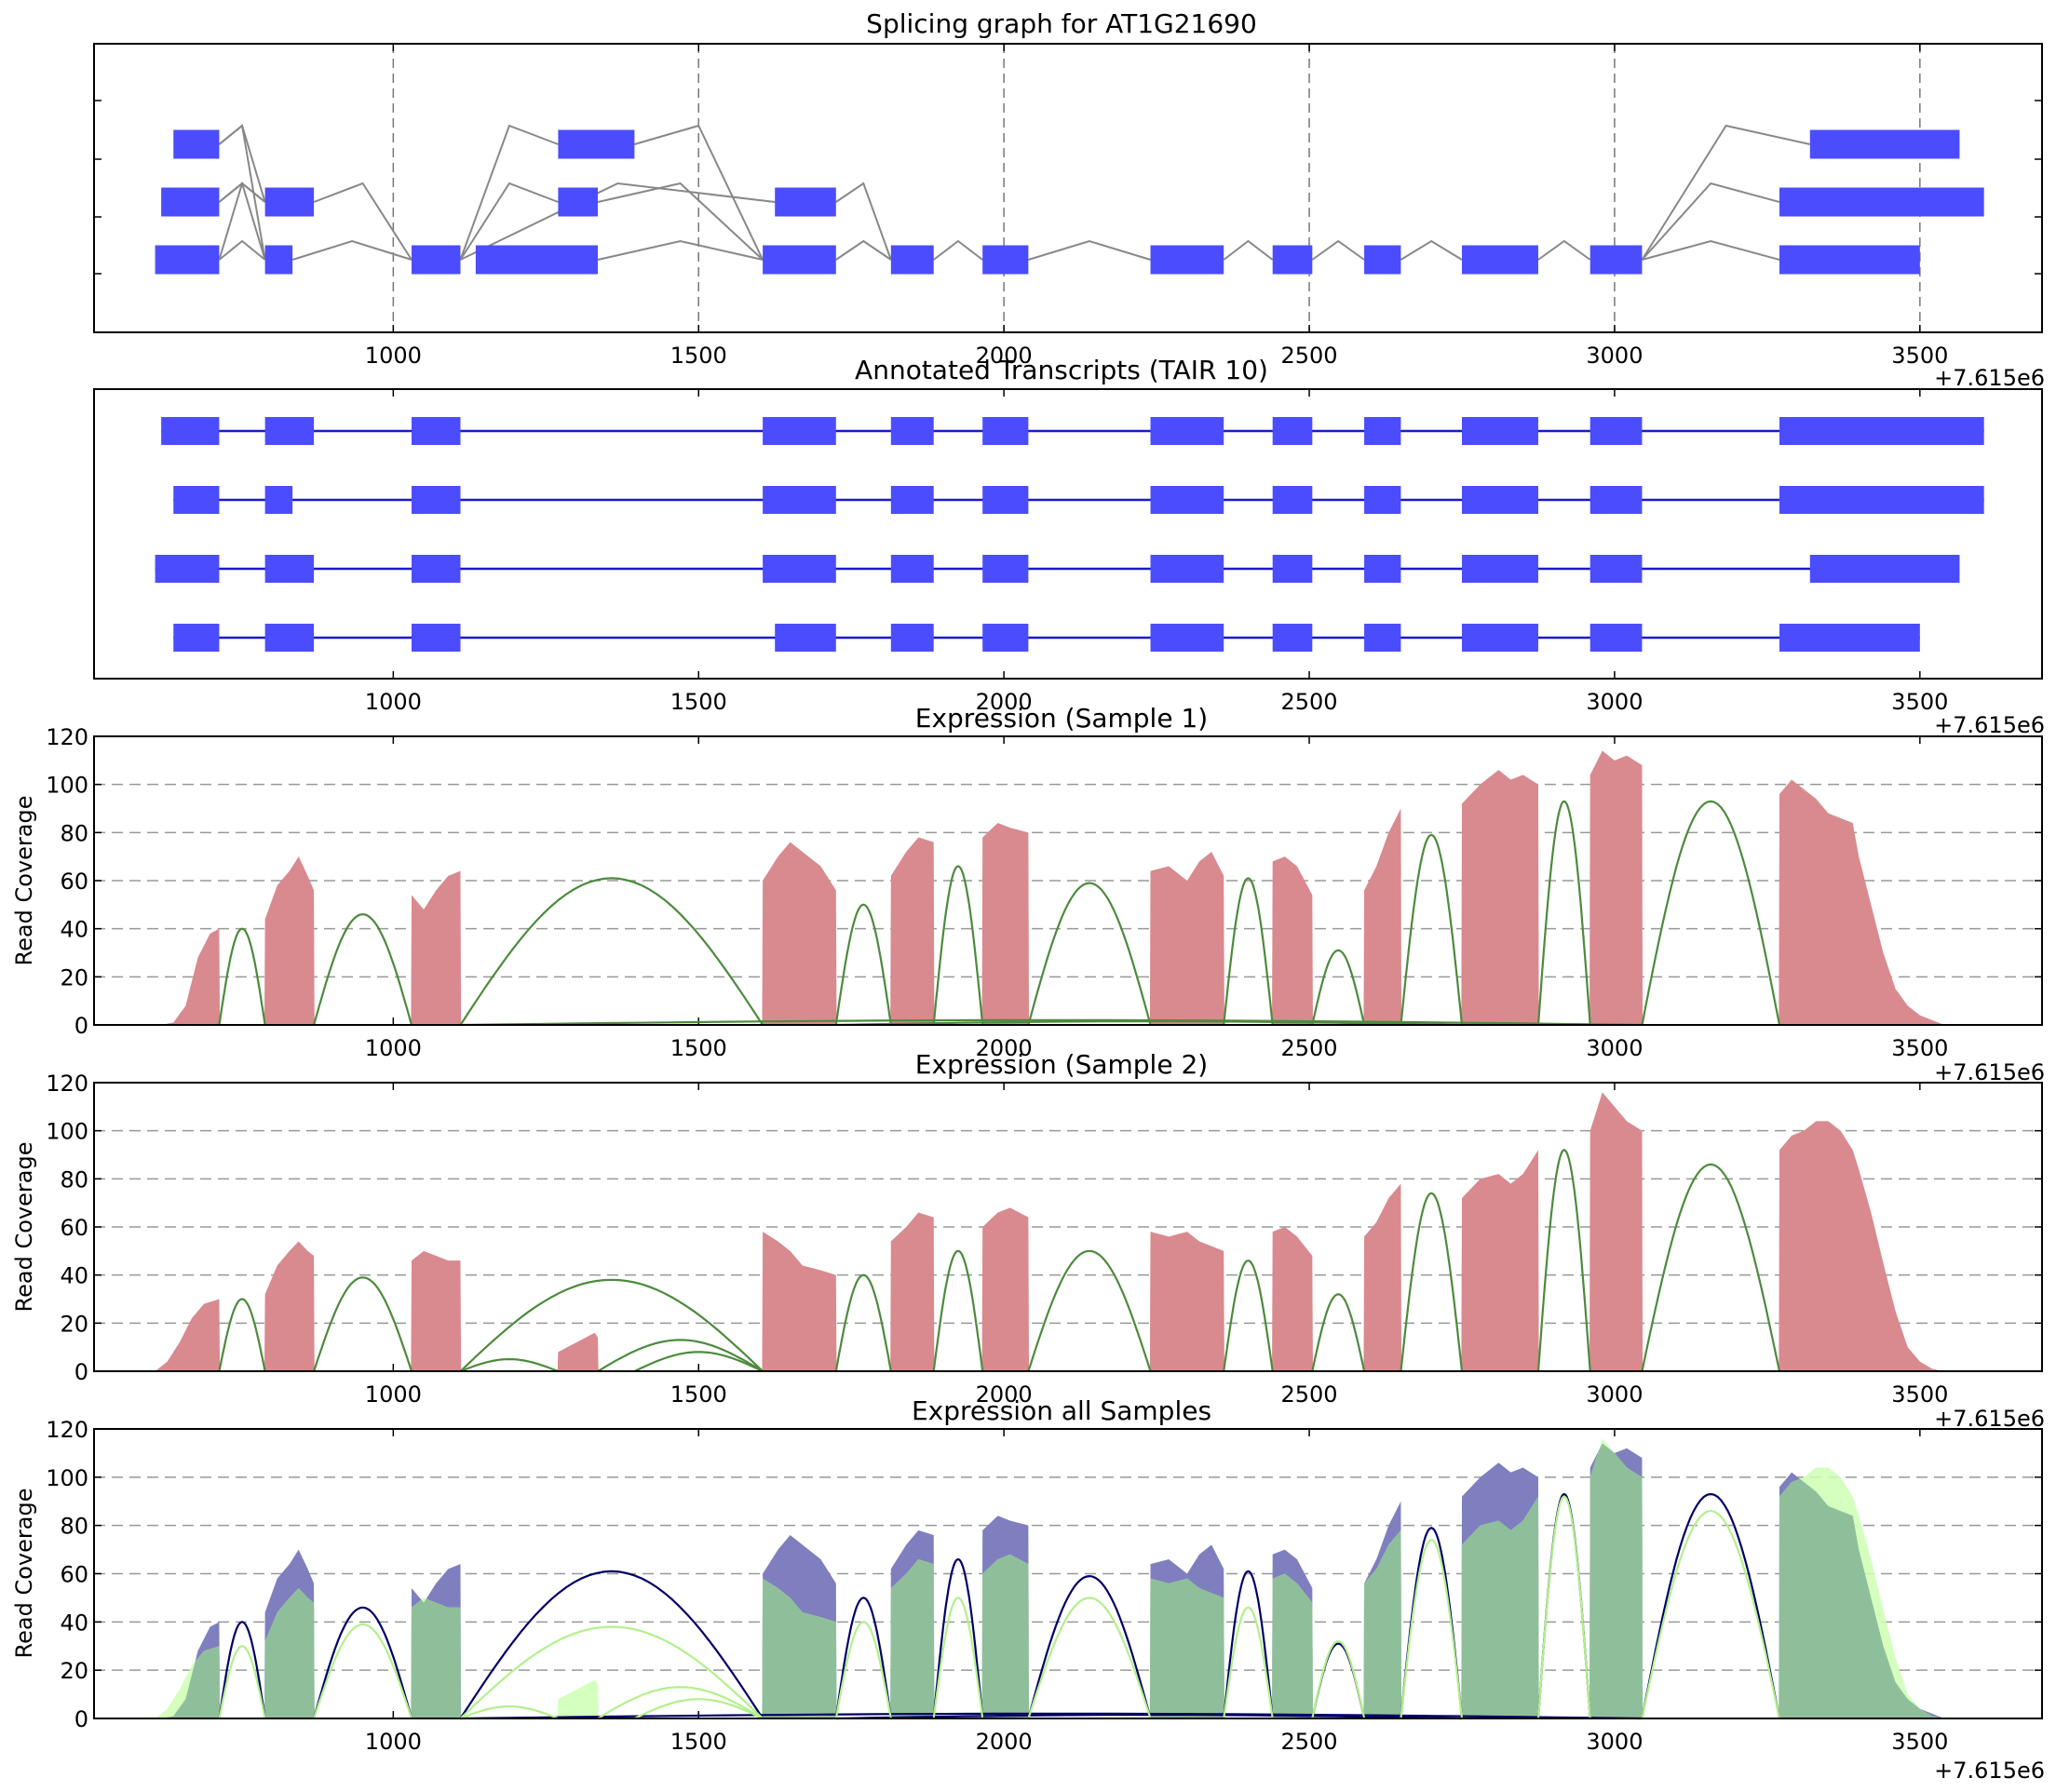 The image size is (2056, 1792). Describe the element at coordinates (74, 882) in the screenshot. I see `y-tick-label: 60` at that location.